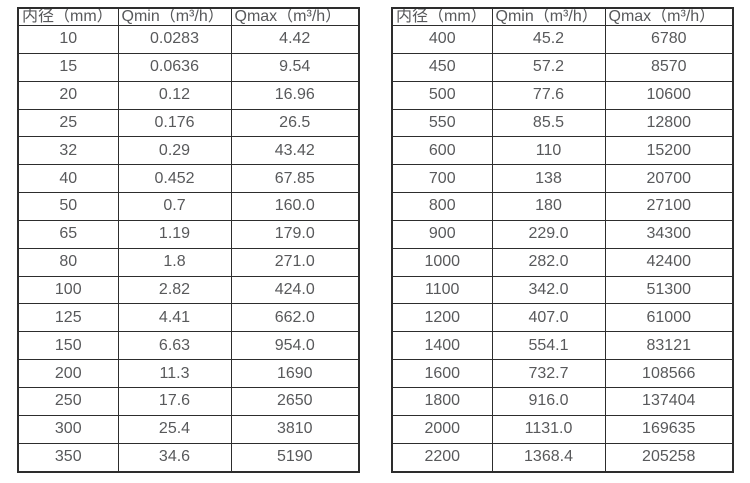 The width and height of the screenshot is (750, 483). I want to click on table-cell: 27100, so click(669, 206).